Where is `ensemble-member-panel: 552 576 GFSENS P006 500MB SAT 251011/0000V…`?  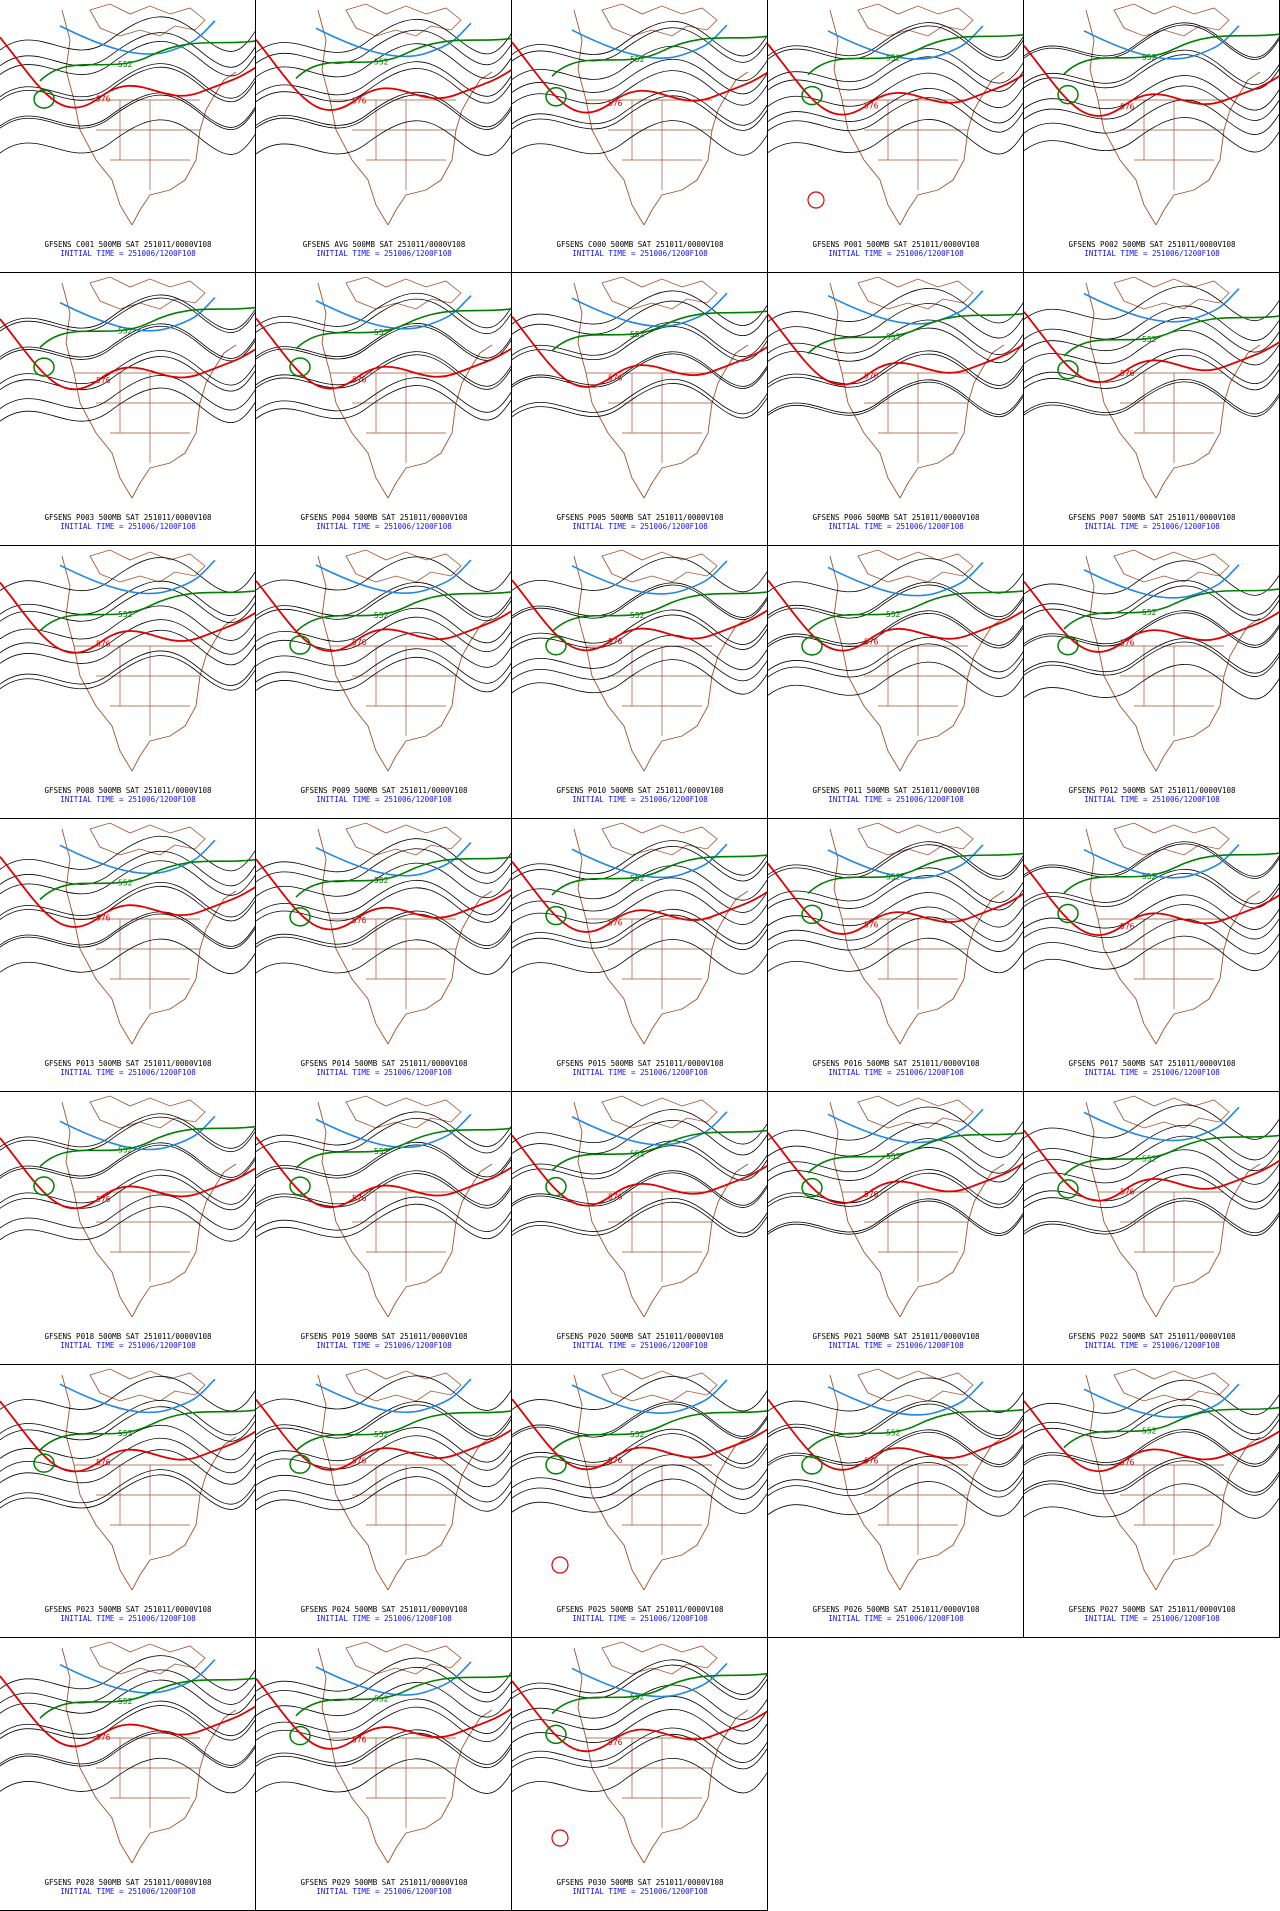
ensemble-member-panel: 552 576 GFSENS P006 500MB SAT 251011/0000V… is located at coordinates (896, 409).